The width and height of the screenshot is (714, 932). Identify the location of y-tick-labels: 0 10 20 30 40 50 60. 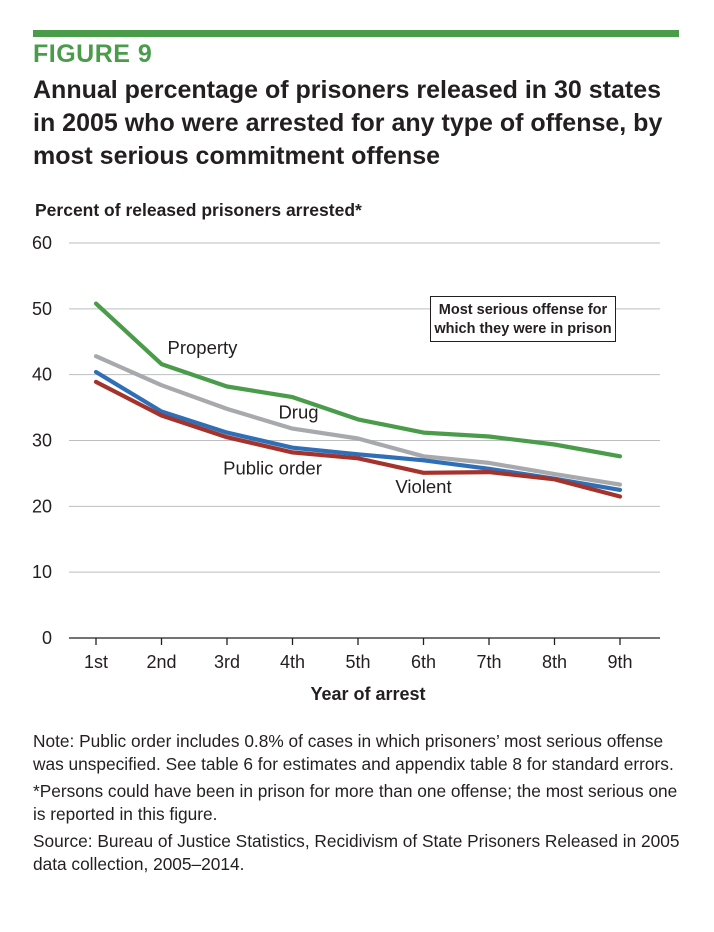
(42, 440).